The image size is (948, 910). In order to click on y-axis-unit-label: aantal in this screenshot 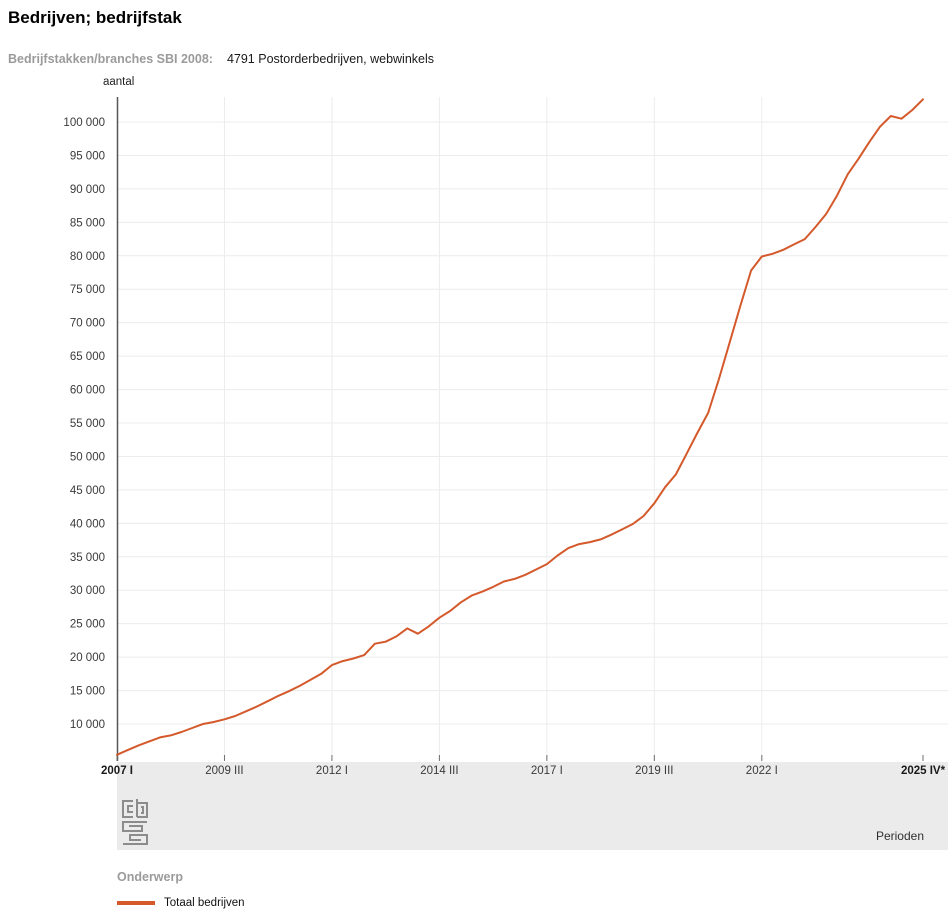, I will do `click(119, 82)`.